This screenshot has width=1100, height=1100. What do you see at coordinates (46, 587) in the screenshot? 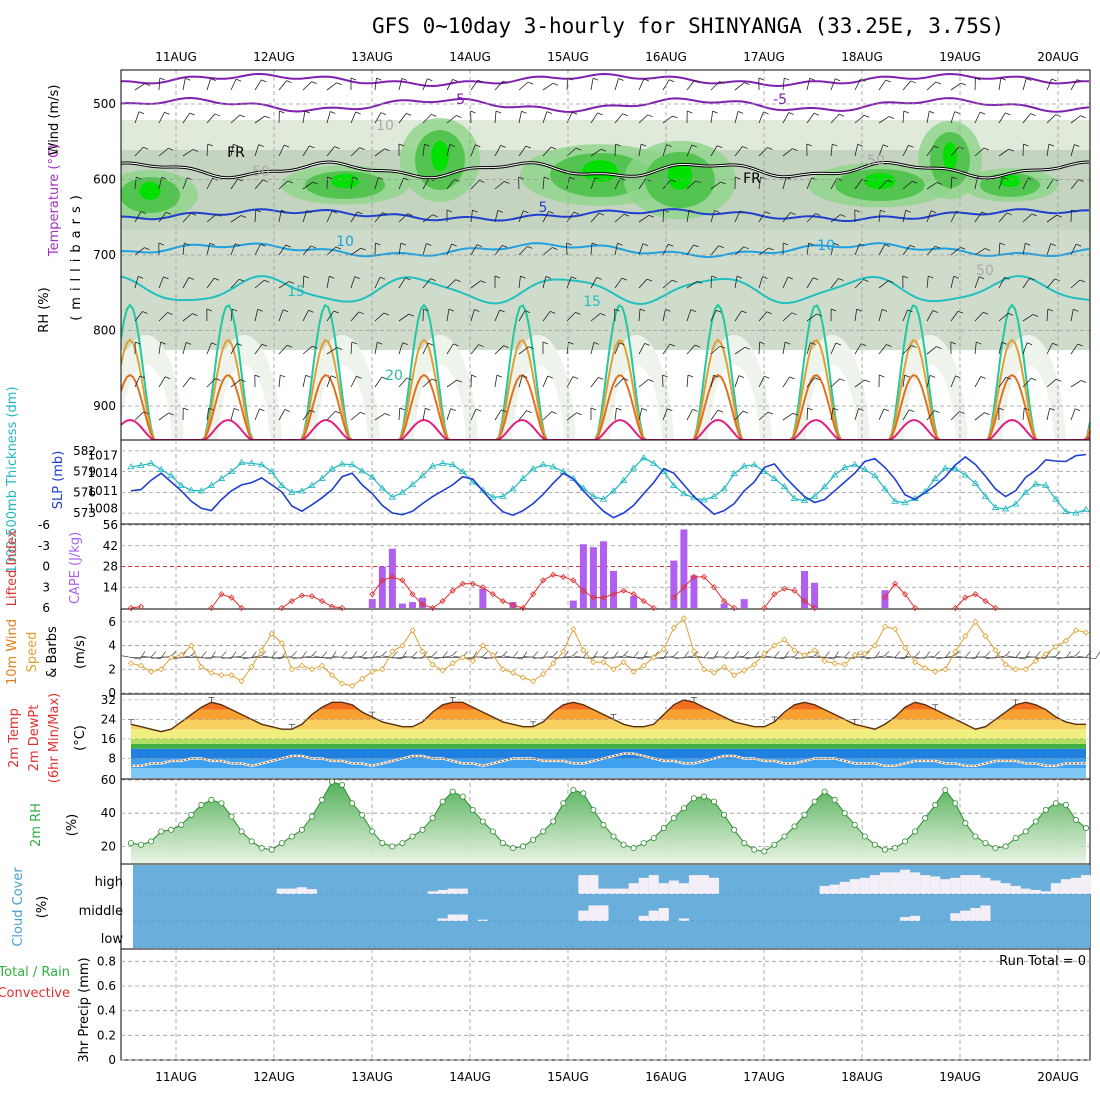
I see `lifted-tick: 3` at bounding box center [46, 587].